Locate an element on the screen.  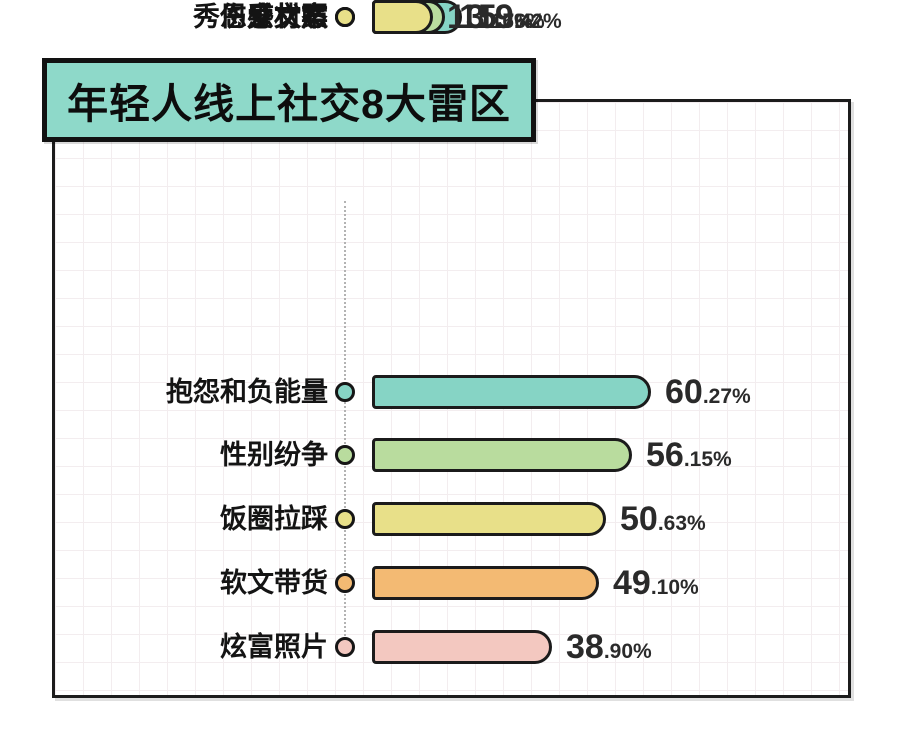
bar-row: 秀恩爱状态 13.16% is located at coordinates (460, 18).